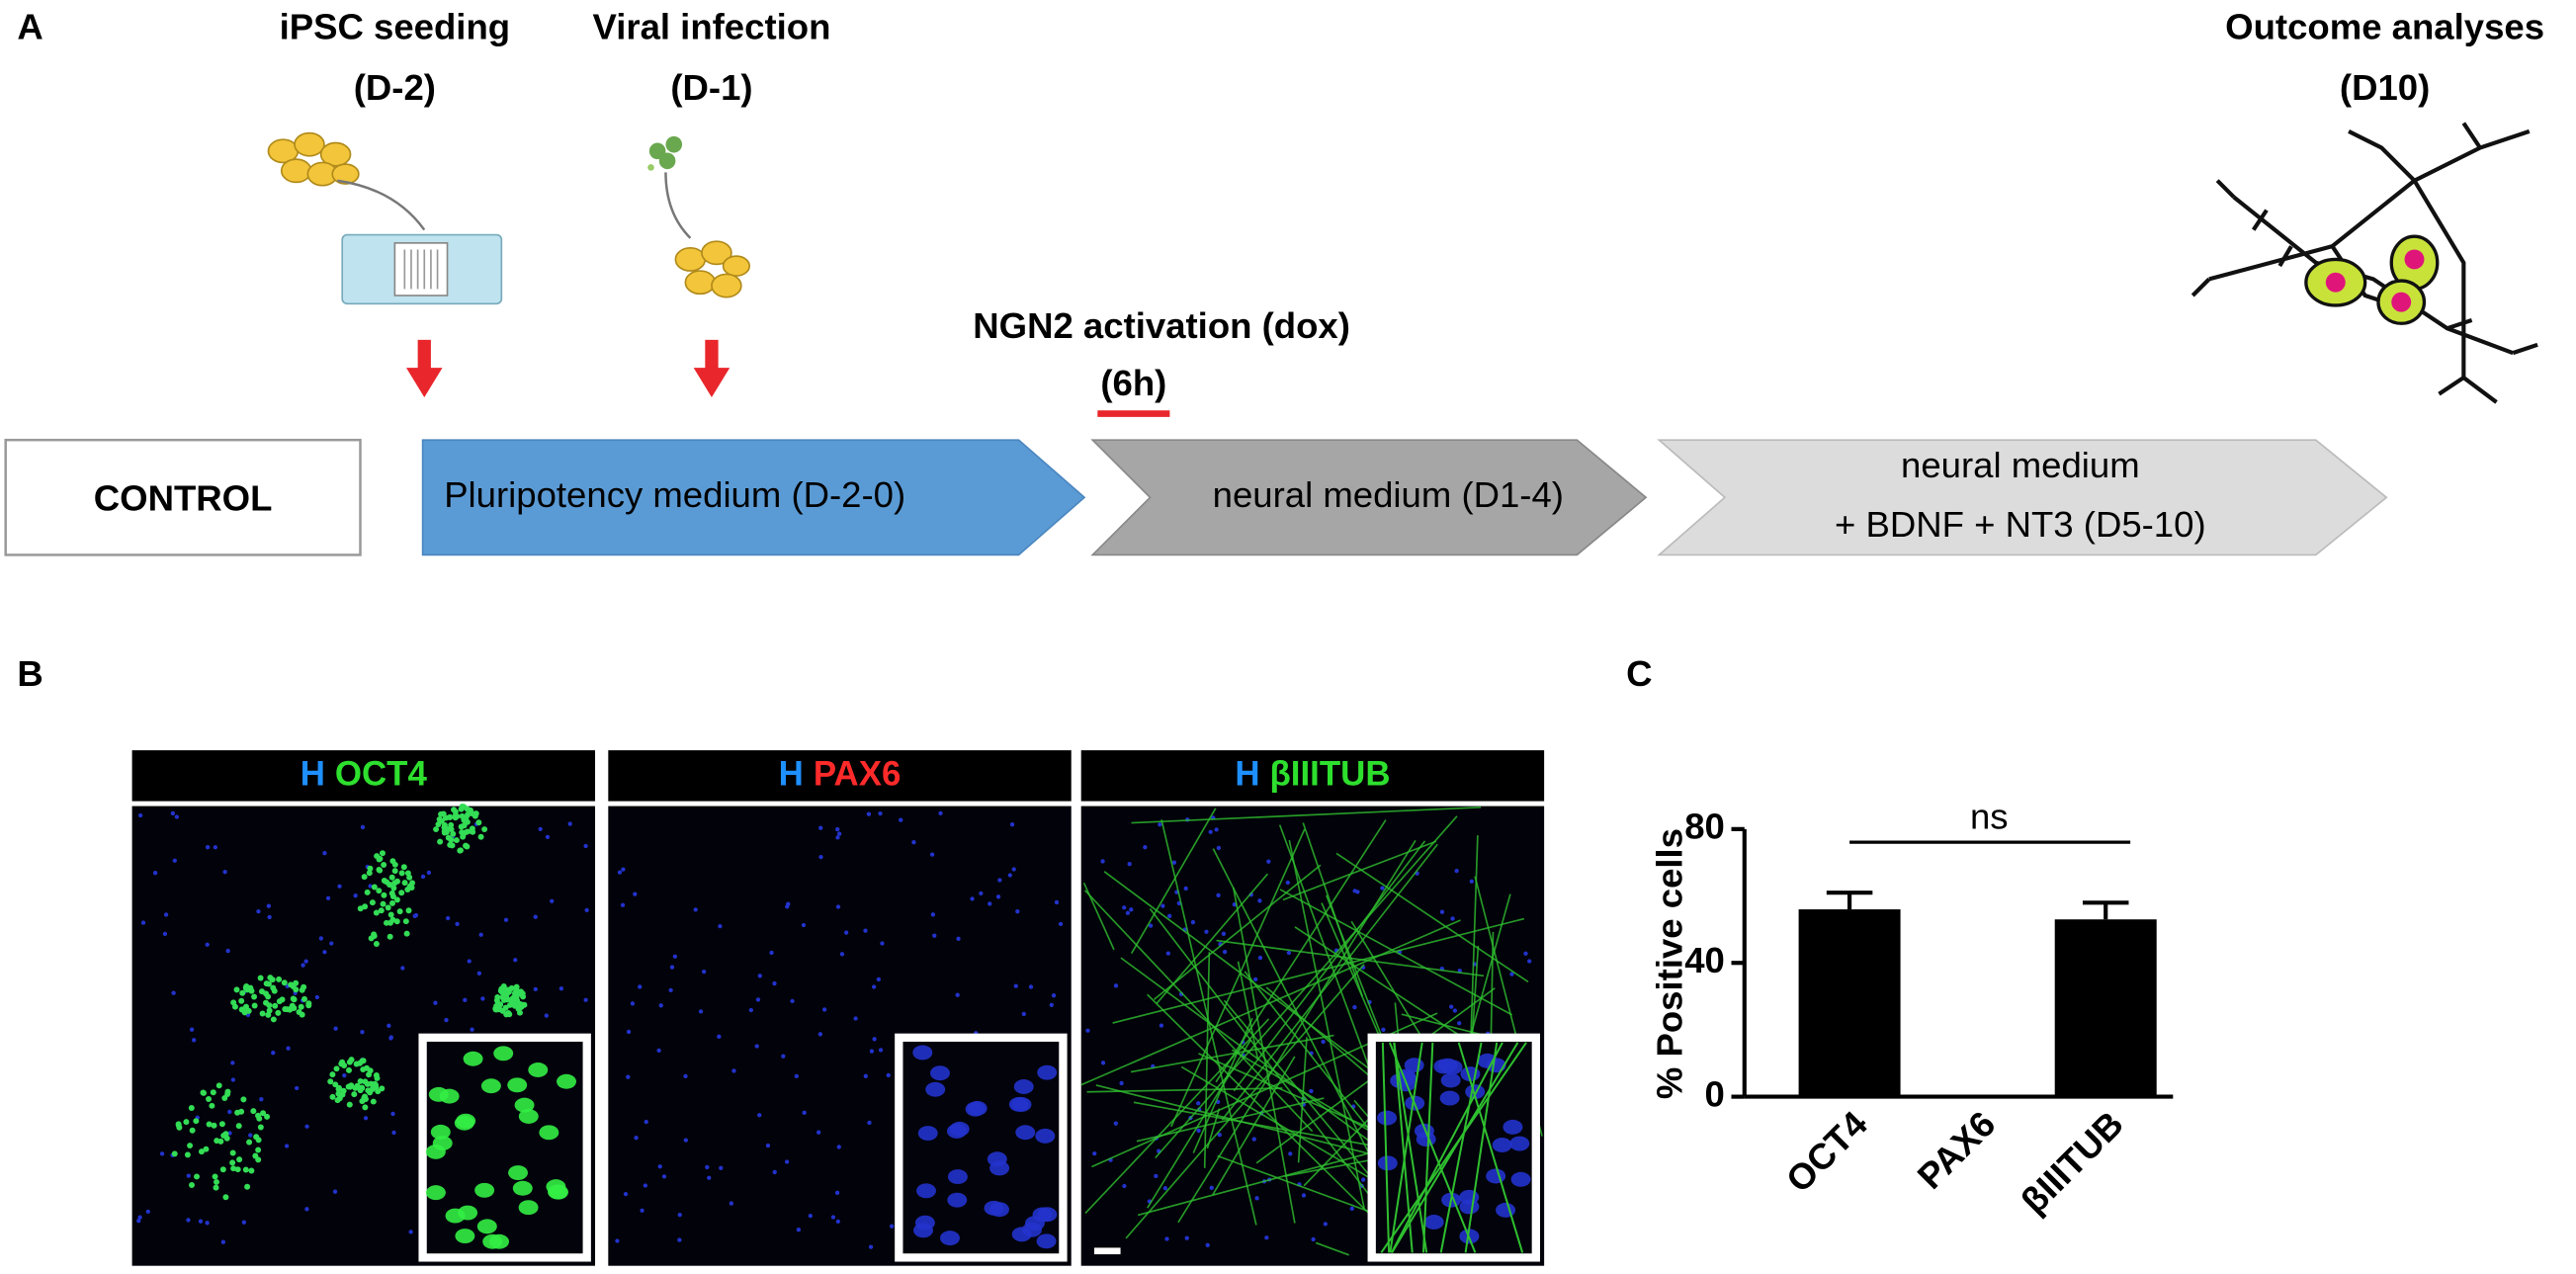  I want to click on phase-label: neural medium, so click(2020, 465).